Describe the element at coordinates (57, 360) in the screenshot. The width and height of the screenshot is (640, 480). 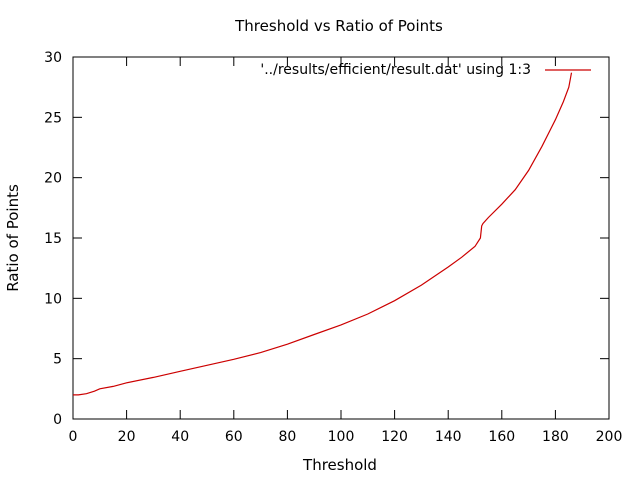
I see `y-tick-label: 5` at that location.